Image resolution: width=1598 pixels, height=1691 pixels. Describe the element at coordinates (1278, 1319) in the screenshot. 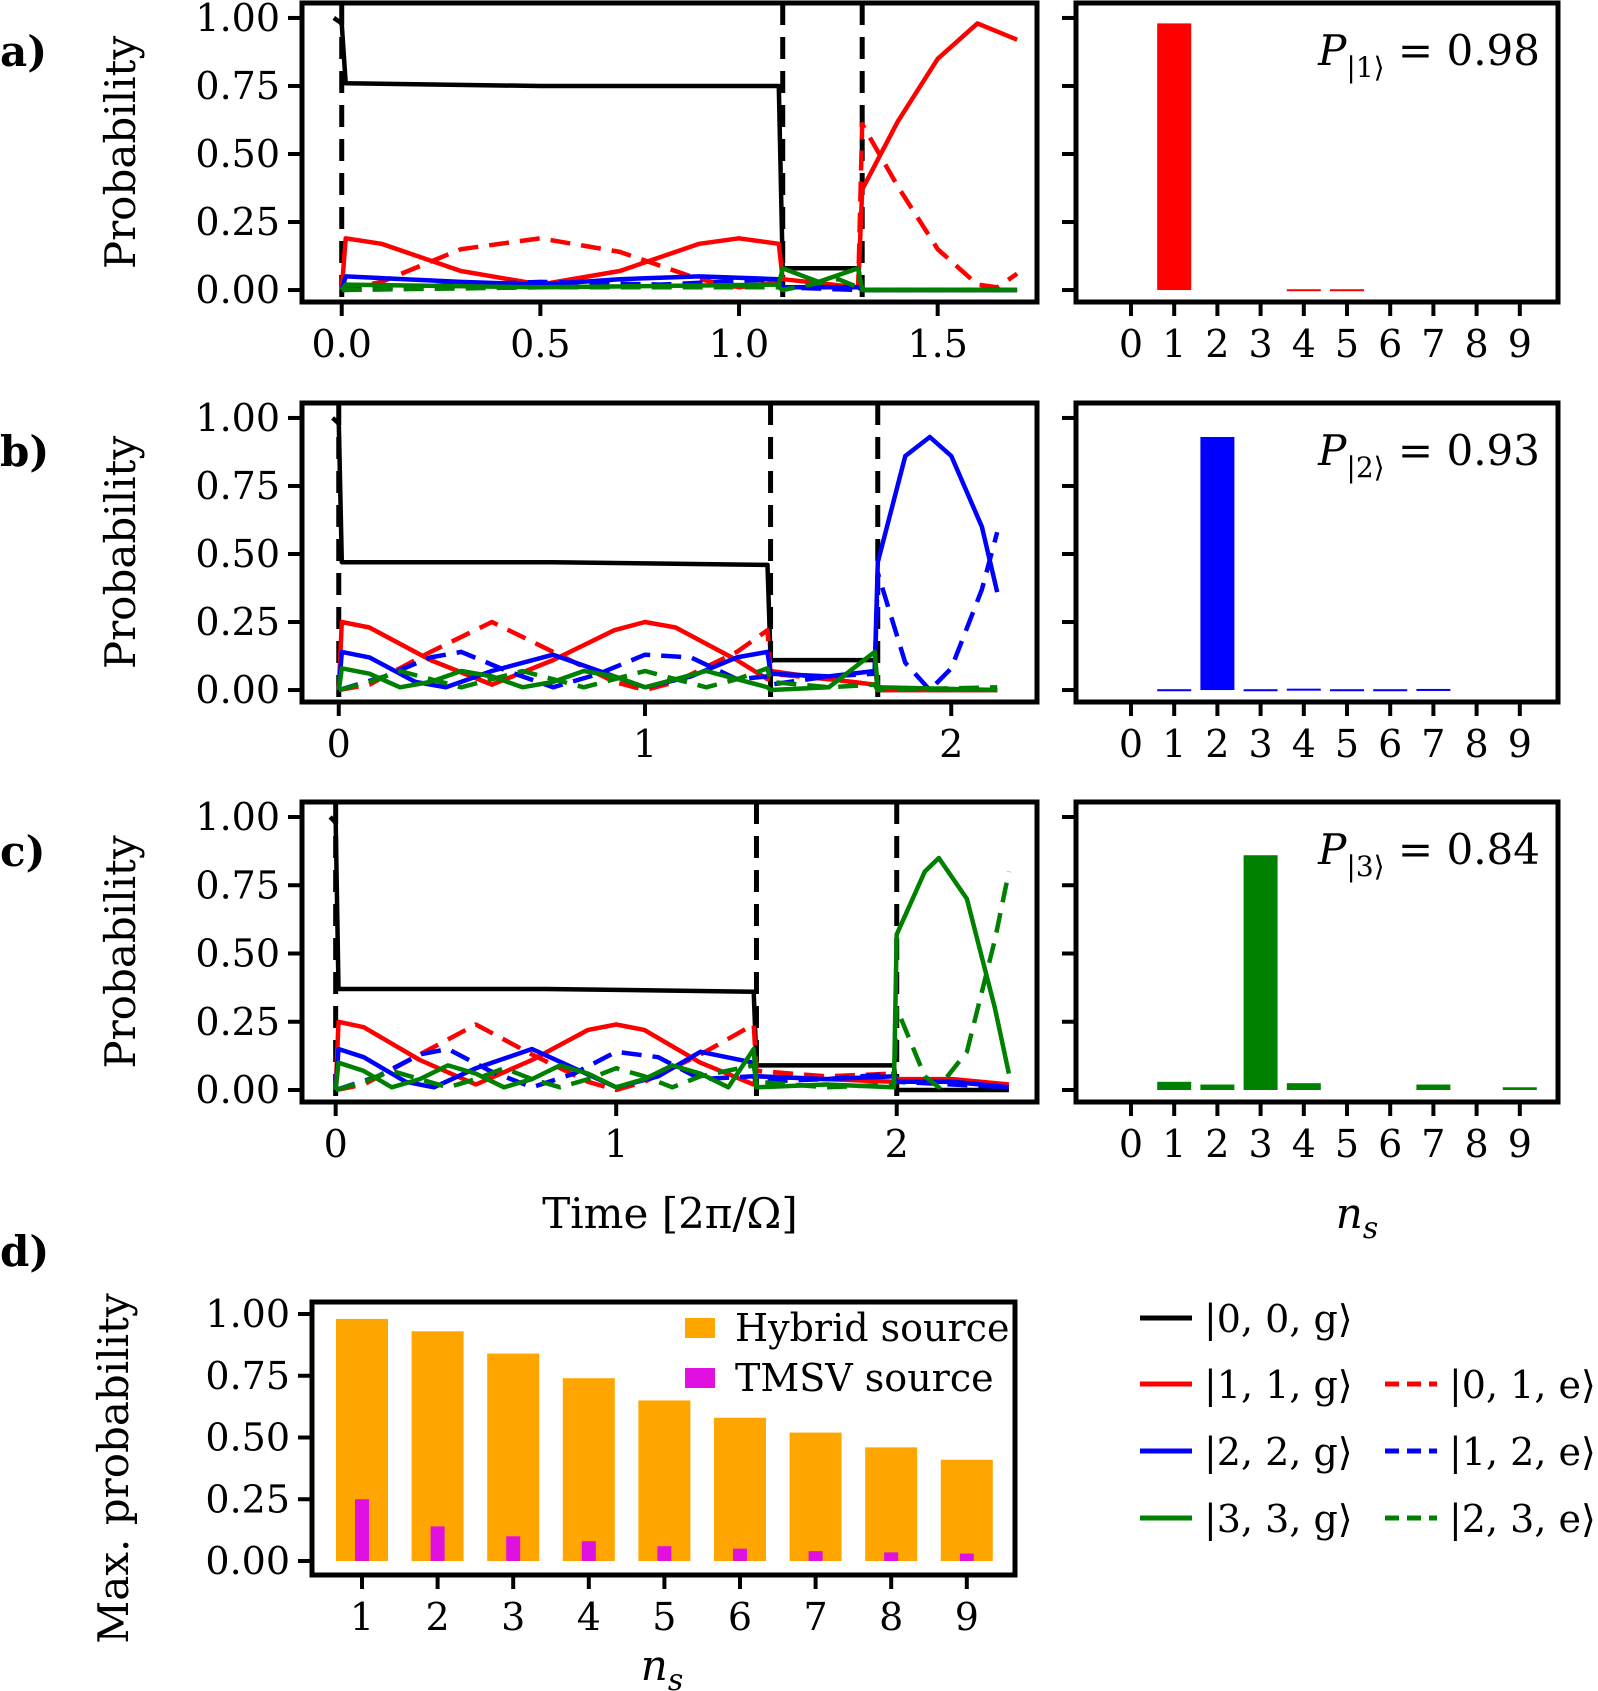

I see `legend-label: |0, 0, g⟩` at that location.